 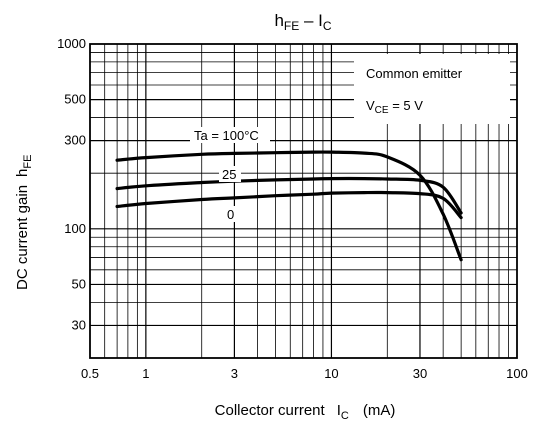 I want to click on x-tick-label: 0.5, so click(x=90, y=373).